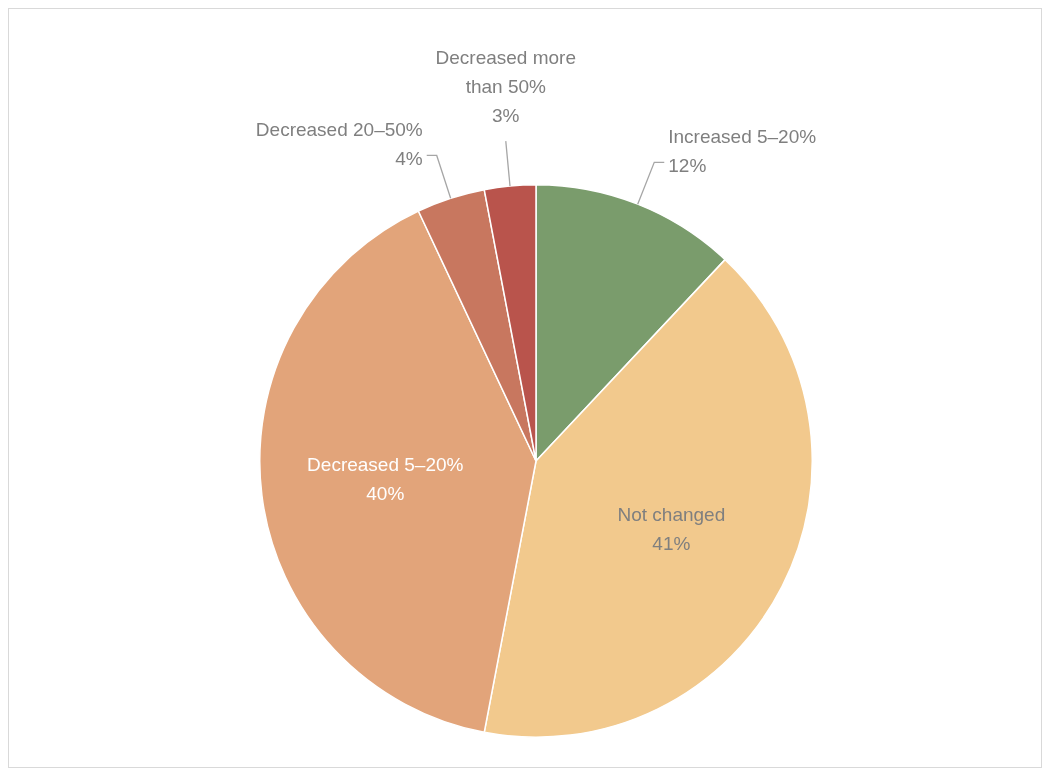 The width and height of the screenshot is (1050, 775). What do you see at coordinates (385, 464) in the screenshot?
I see `slice-label: Decreased 5–20%` at bounding box center [385, 464].